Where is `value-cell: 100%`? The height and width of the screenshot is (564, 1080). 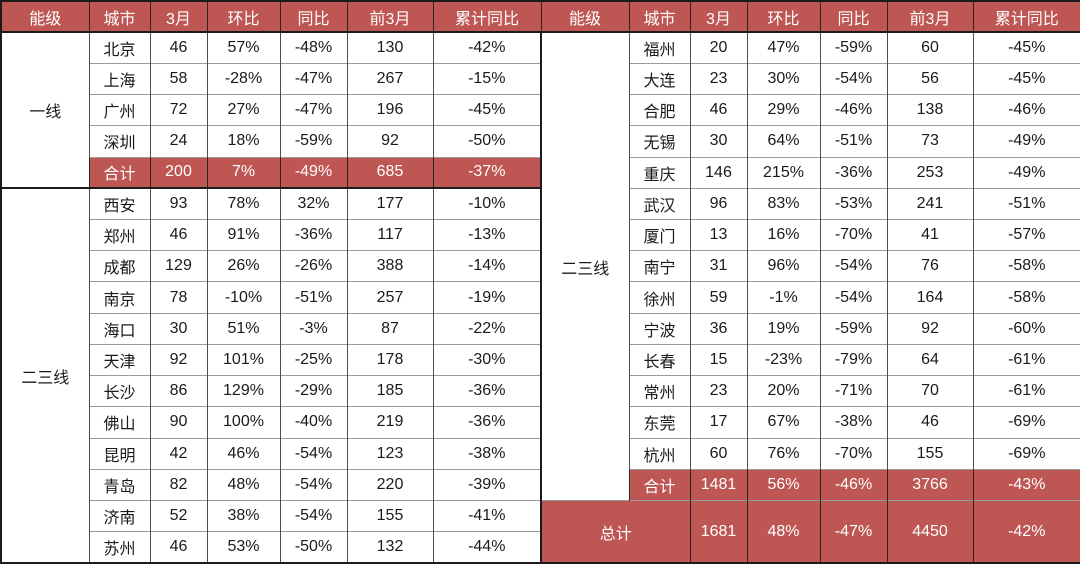 value-cell: 100% is located at coordinates (243, 422).